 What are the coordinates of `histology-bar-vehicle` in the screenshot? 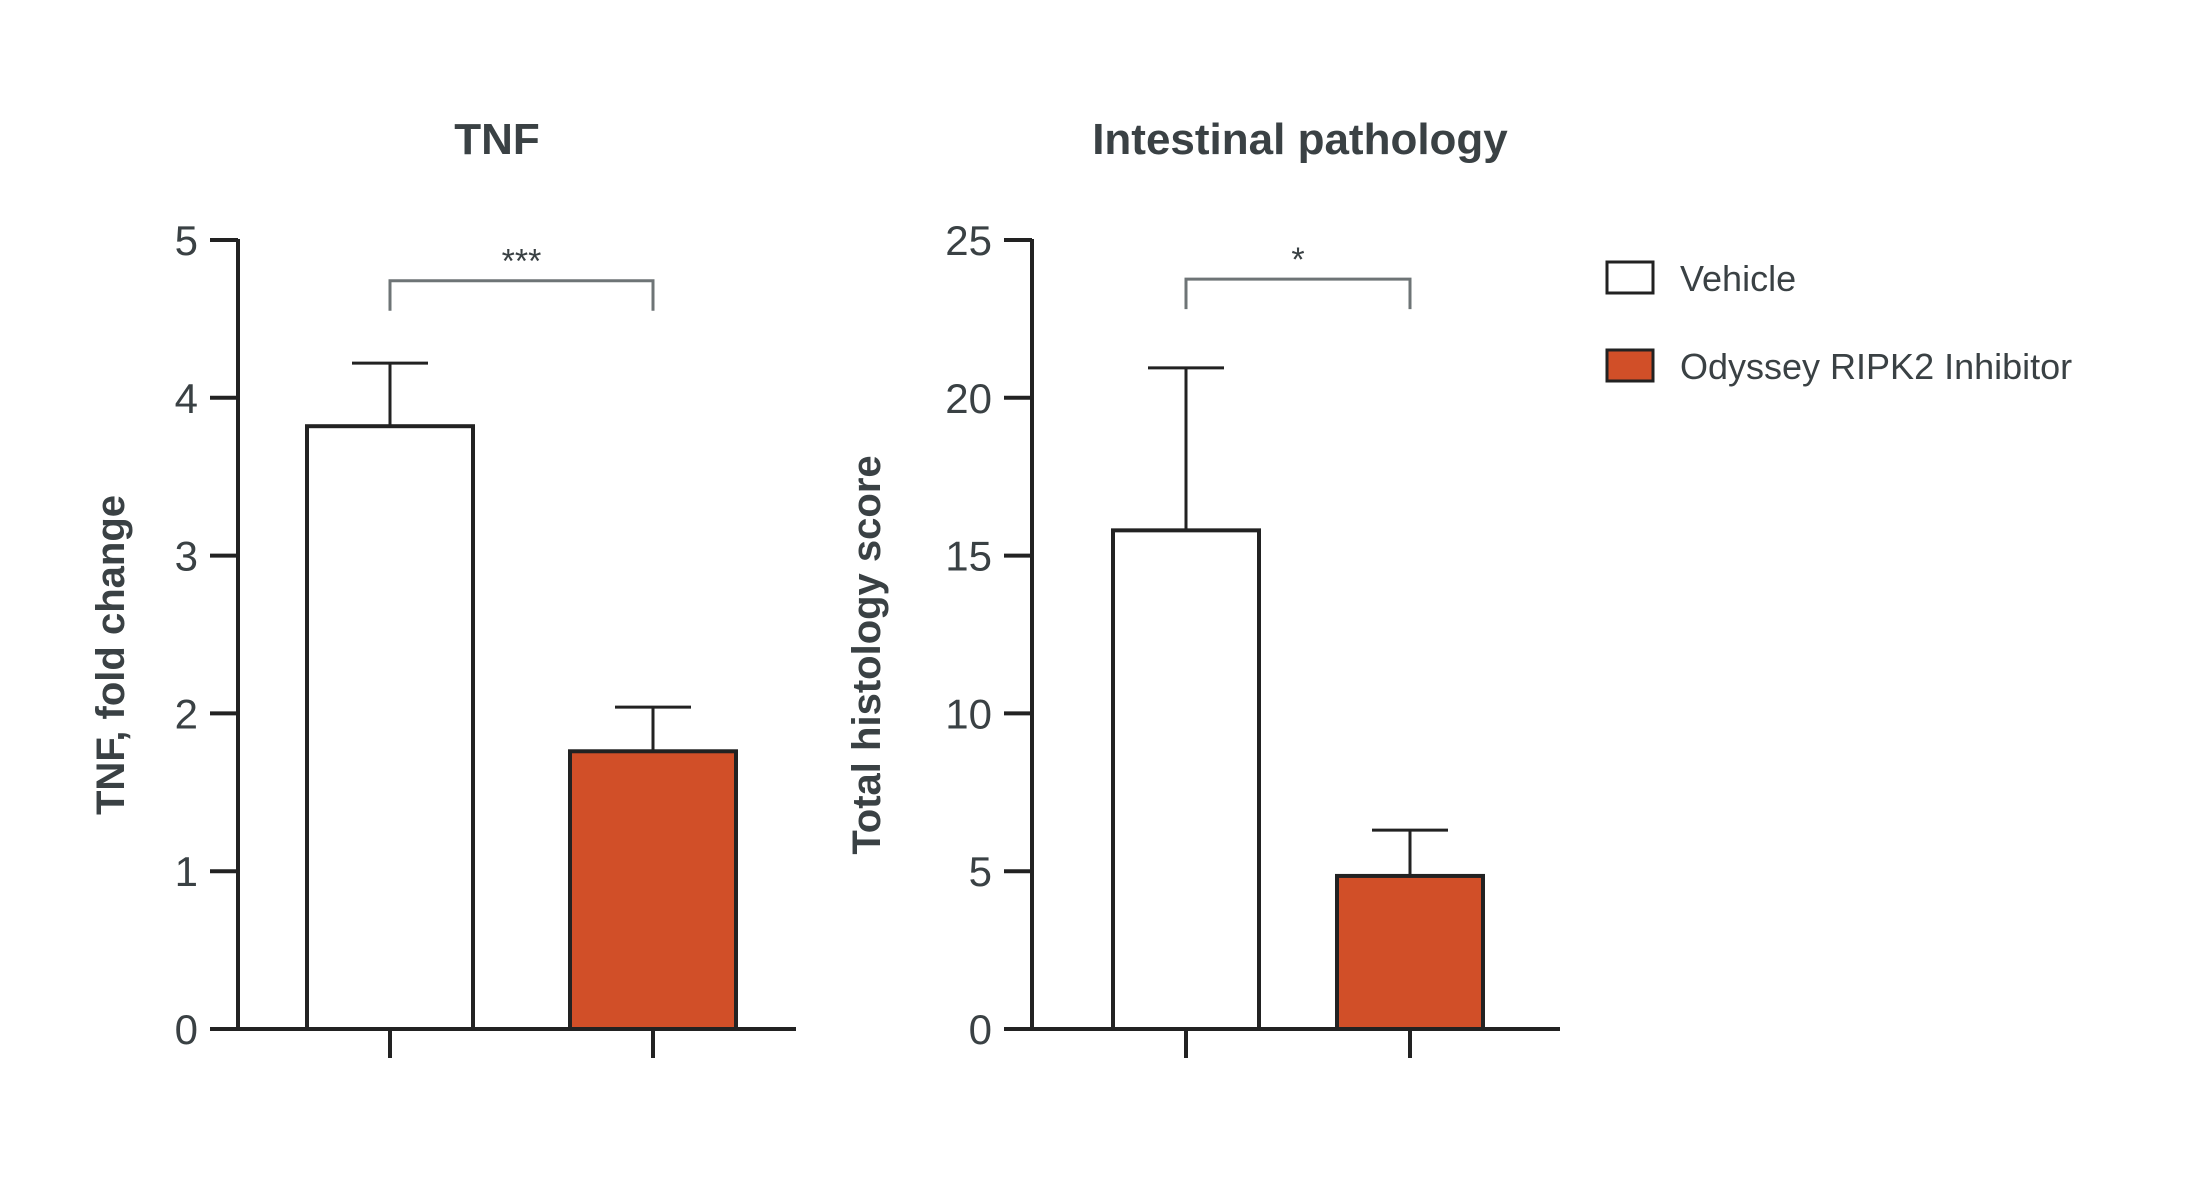 It's located at (1186, 779).